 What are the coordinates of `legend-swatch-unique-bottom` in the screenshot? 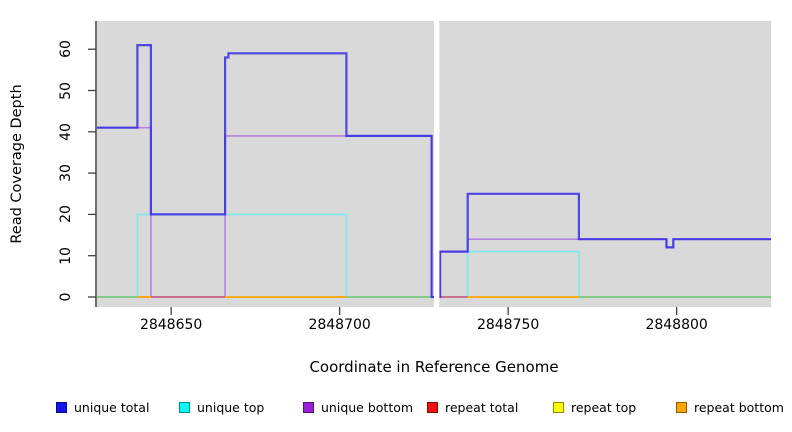 It's located at (308, 407).